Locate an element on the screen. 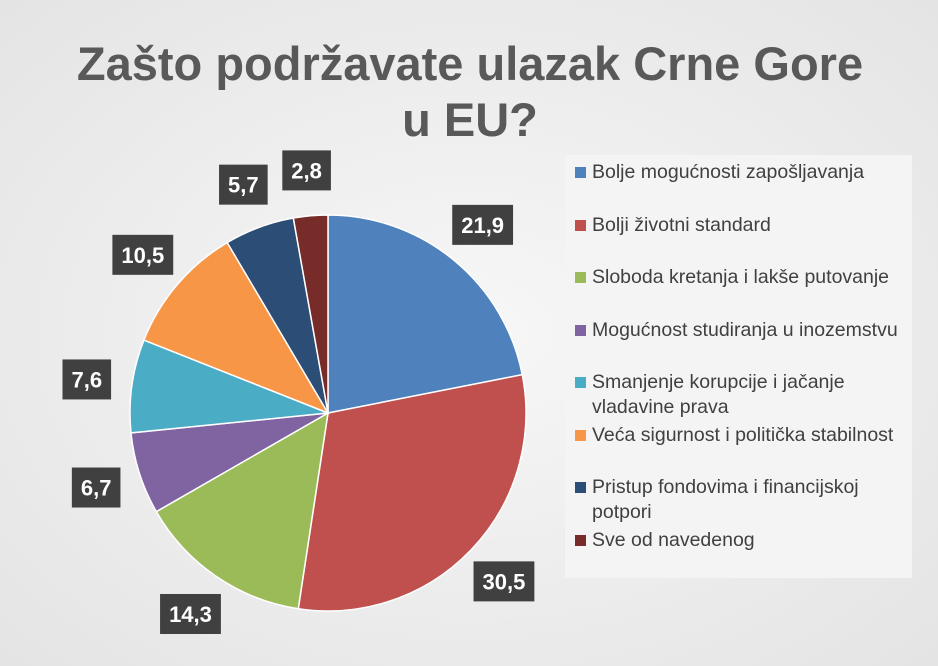  data-label-text: 6,7 is located at coordinates (96, 488).